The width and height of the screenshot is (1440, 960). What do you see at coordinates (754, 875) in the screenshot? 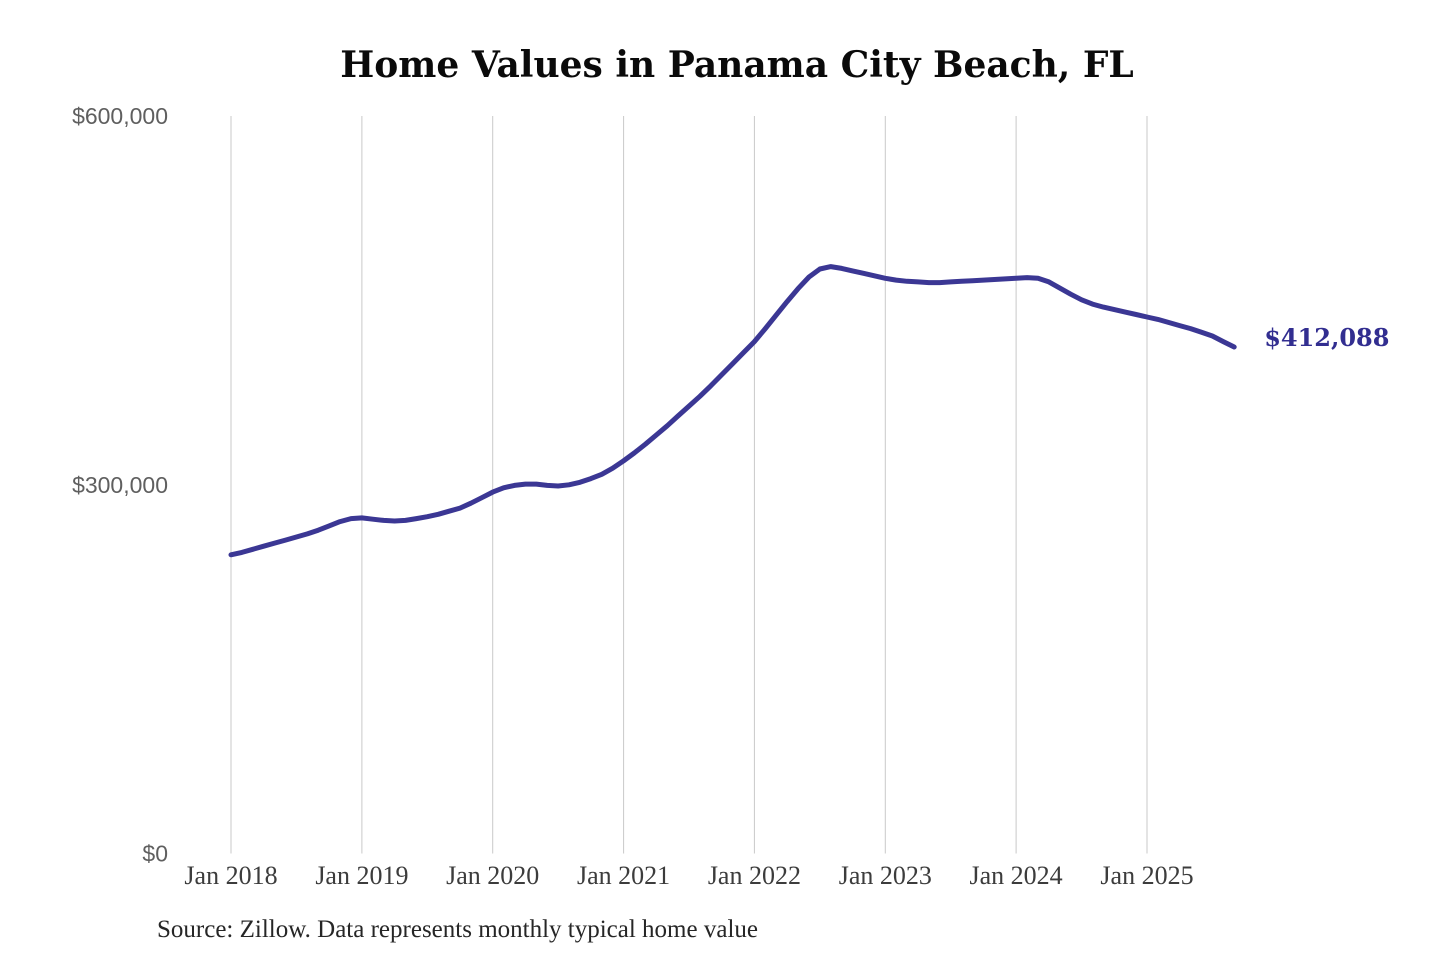
I see `x-axis-tick-label: Jan 2022` at bounding box center [754, 875].